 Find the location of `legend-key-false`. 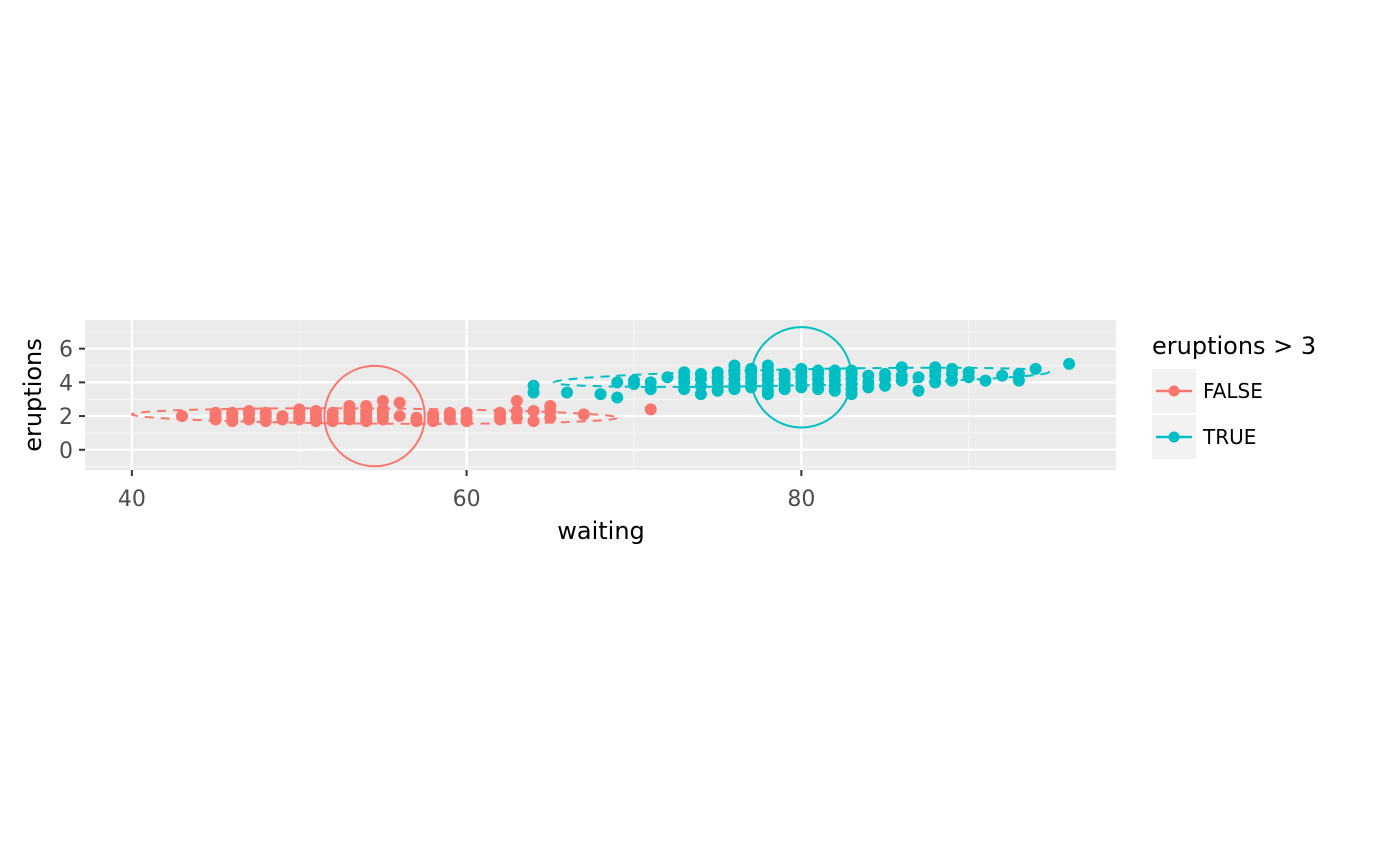

legend-key-false is located at coordinates (1174, 391).